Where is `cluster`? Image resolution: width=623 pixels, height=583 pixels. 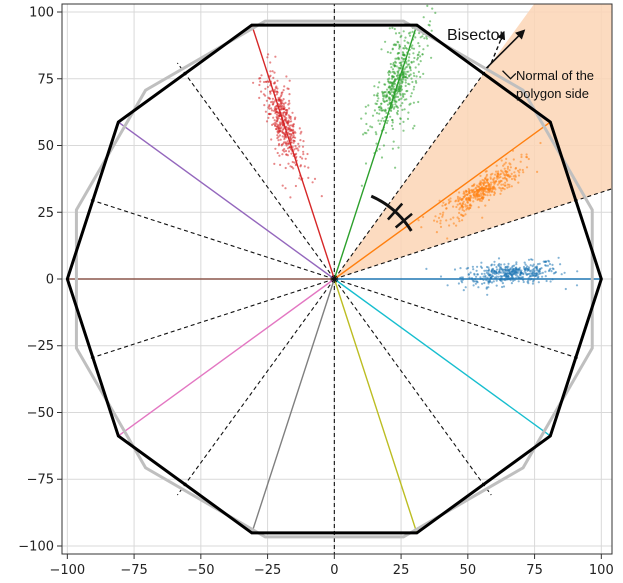
cluster is located at coordinates (287, 126).